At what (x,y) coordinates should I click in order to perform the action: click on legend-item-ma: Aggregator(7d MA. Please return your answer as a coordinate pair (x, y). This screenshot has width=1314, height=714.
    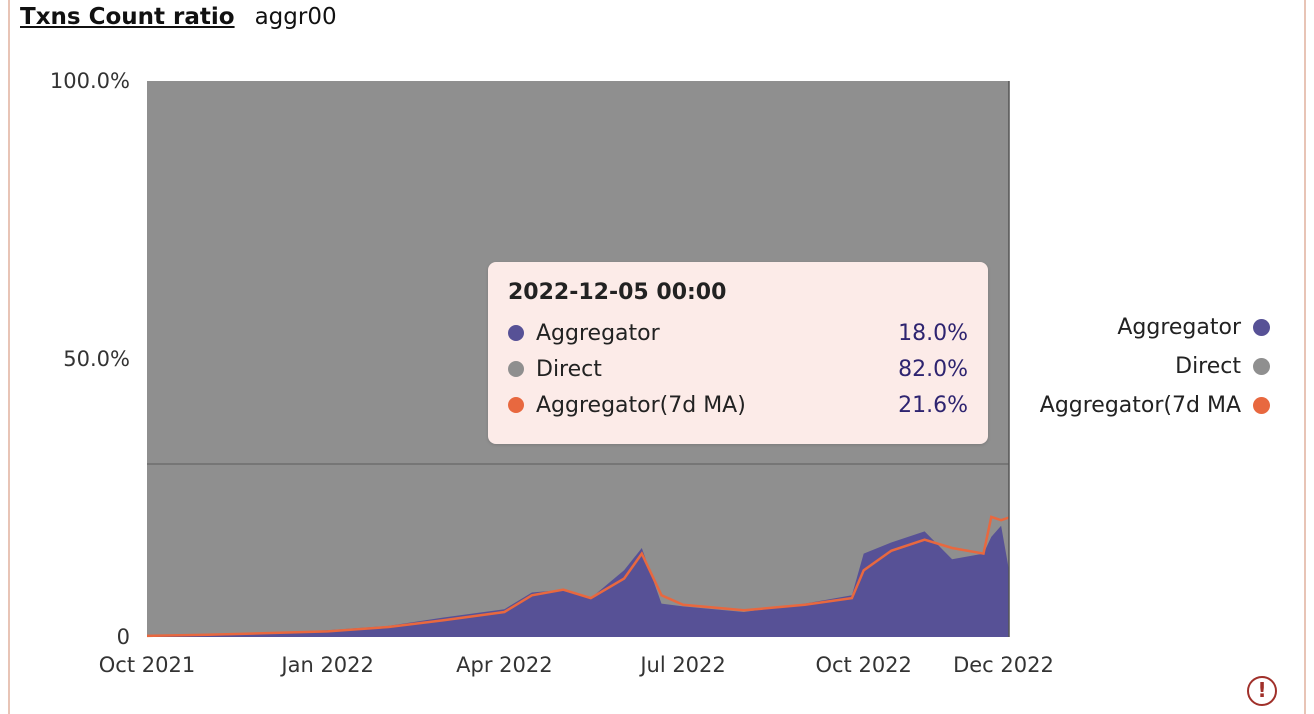
    Looking at the image, I should click on (1155, 405).